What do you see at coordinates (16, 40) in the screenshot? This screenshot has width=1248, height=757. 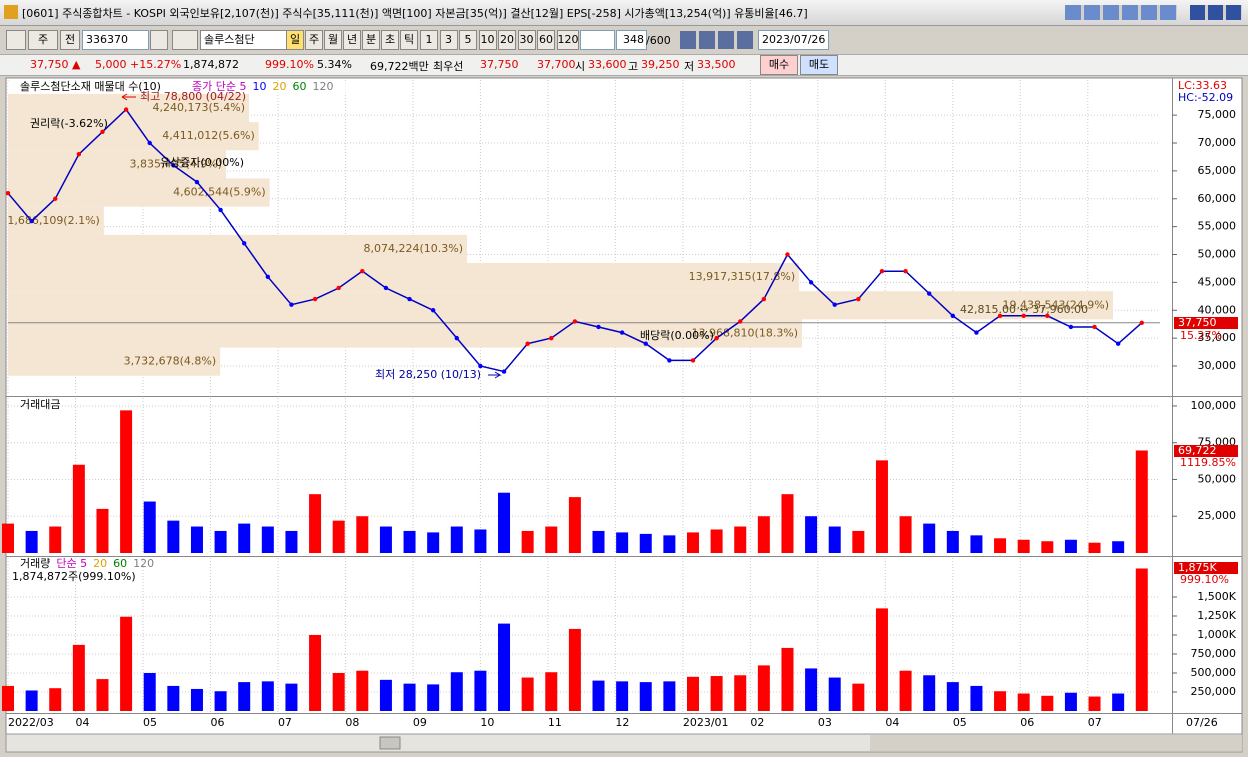 I see `menu-icon` at bounding box center [16, 40].